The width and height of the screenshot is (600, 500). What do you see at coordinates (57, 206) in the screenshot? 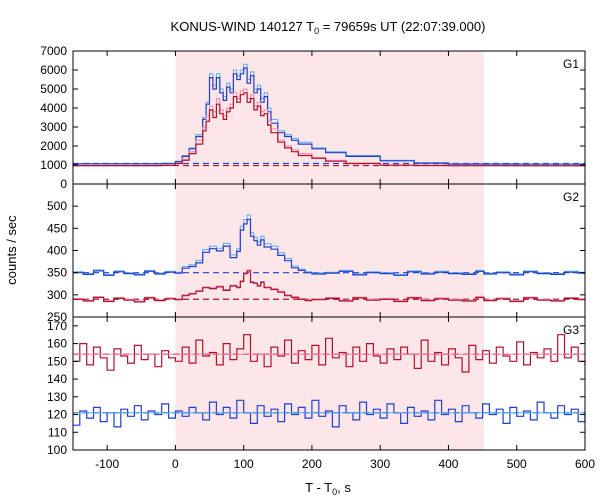
I see `y-tick-label: 500` at bounding box center [57, 206].